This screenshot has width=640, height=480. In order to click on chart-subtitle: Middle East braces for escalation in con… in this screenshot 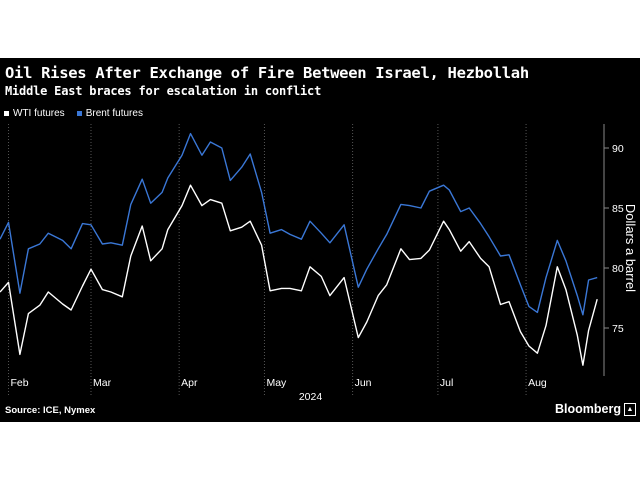, I will do `click(163, 91)`.